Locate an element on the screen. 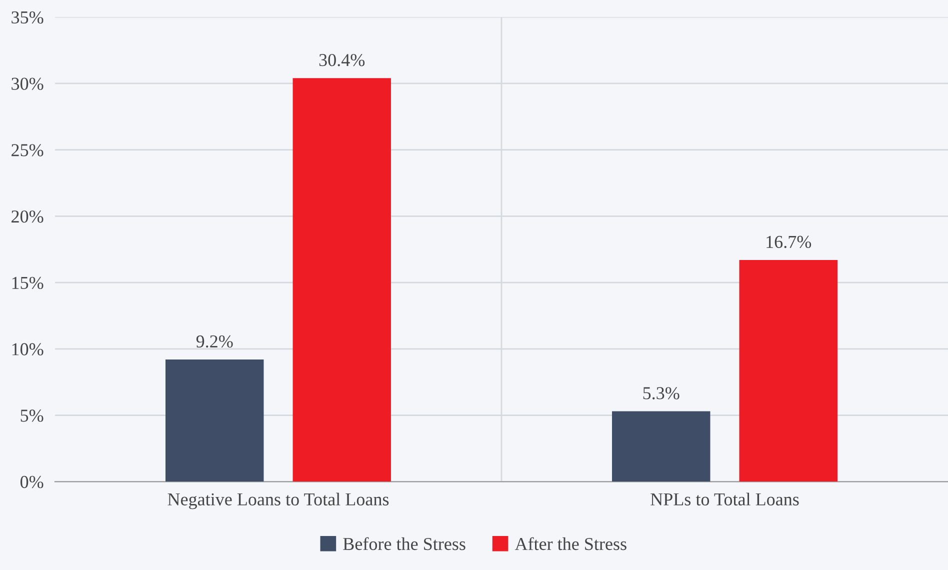 The height and width of the screenshot is (570, 948). y-tick-label: 35% is located at coordinates (28, 17).